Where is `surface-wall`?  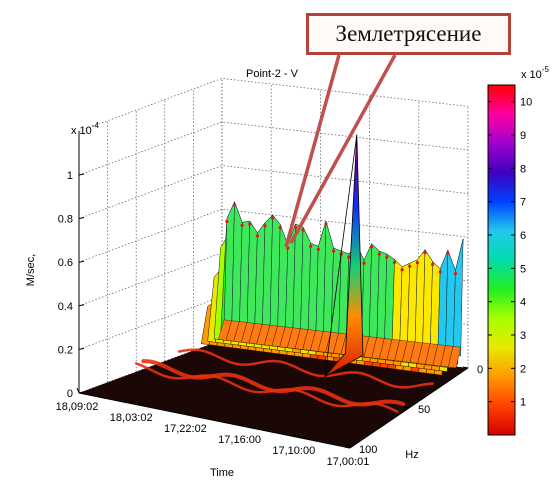 surface-wall is located at coordinates (458, 297).